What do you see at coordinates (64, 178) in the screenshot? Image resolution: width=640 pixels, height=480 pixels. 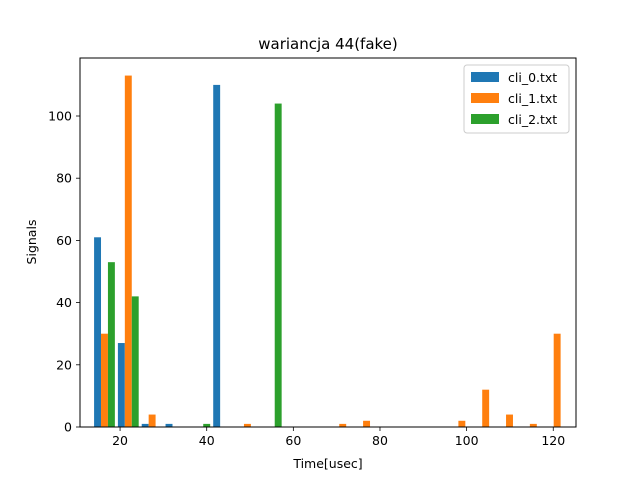 I see `y-tick-label: 80` at bounding box center [64, 178].